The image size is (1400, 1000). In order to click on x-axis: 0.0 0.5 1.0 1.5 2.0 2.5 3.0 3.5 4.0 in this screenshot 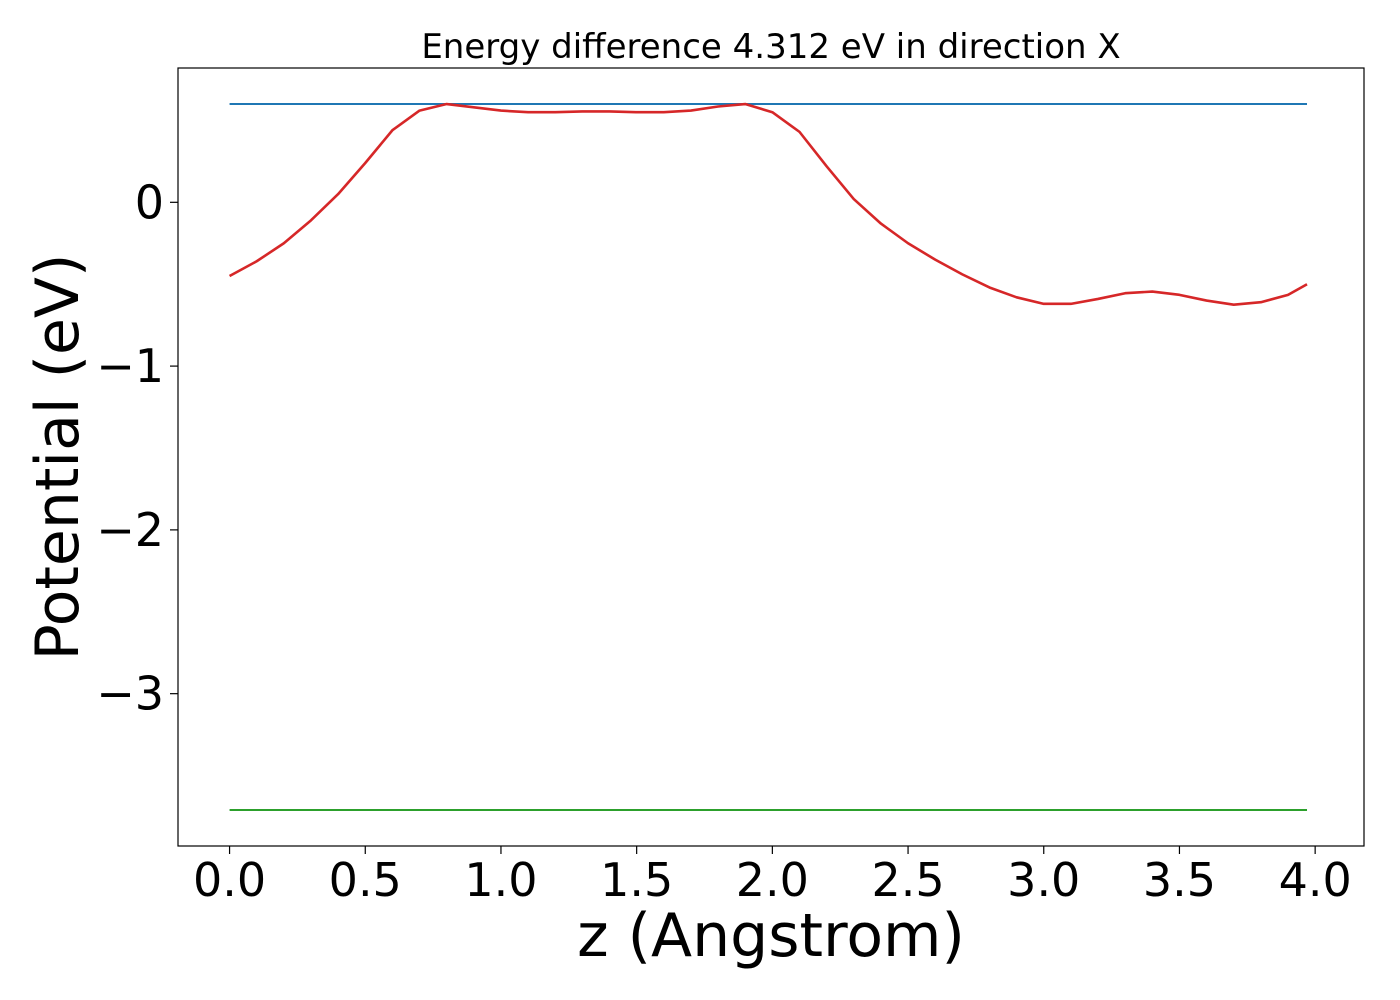, I will do `click(772, 876)`.